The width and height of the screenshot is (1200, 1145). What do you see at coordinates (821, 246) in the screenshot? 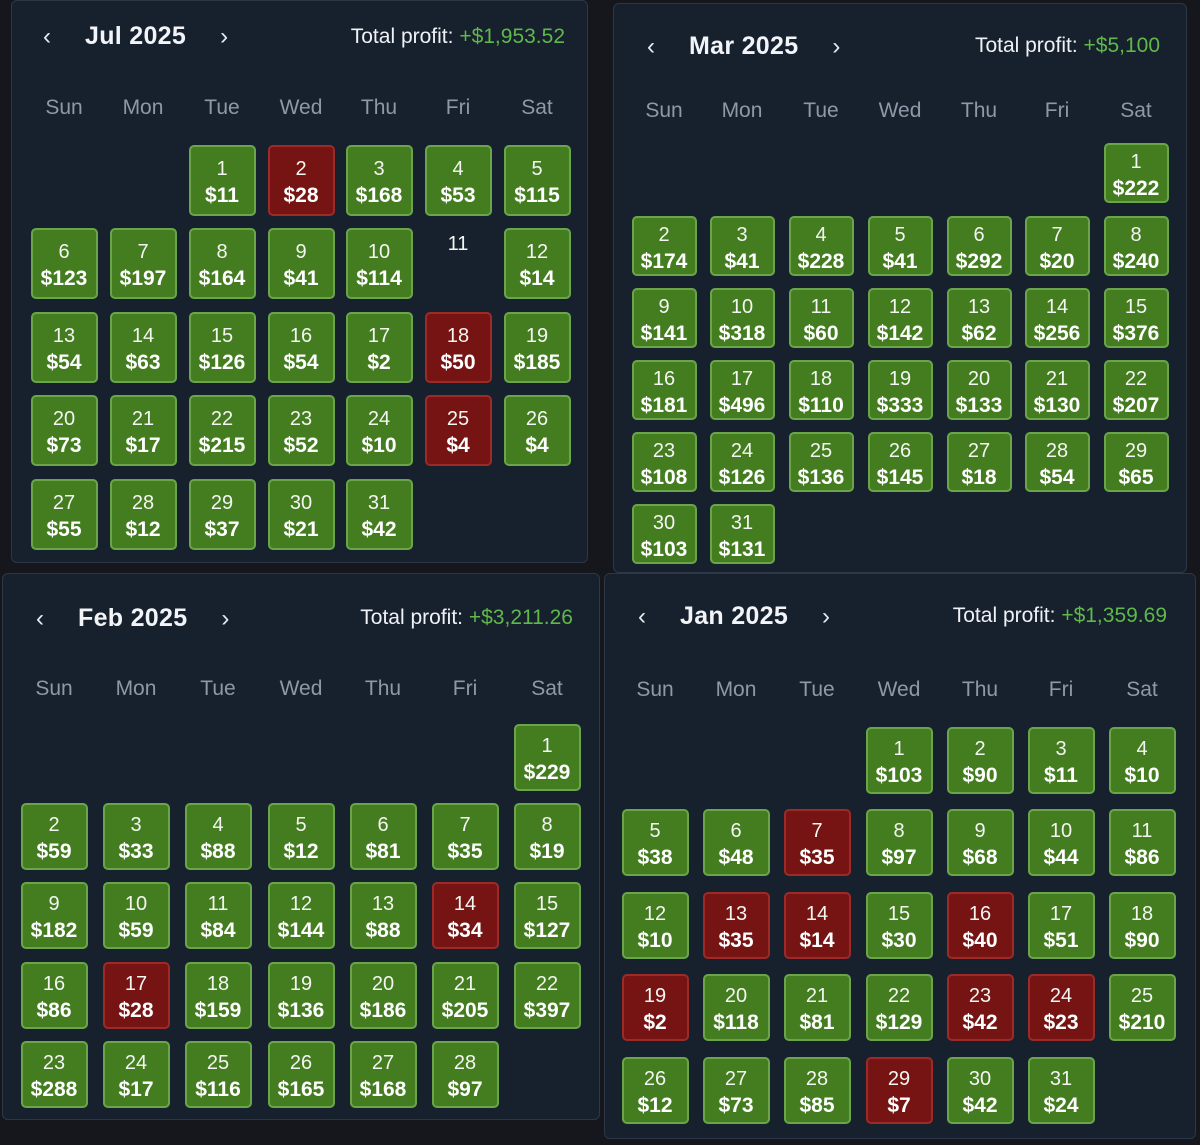
I see `day-cell: 4 $228` at bounding box center [821, 246].